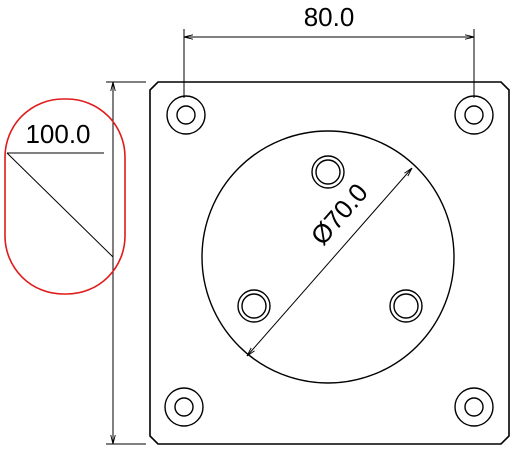 The image size is (516, 451). I want to click on dimension-label-top: 80.0, so click(329, 17).